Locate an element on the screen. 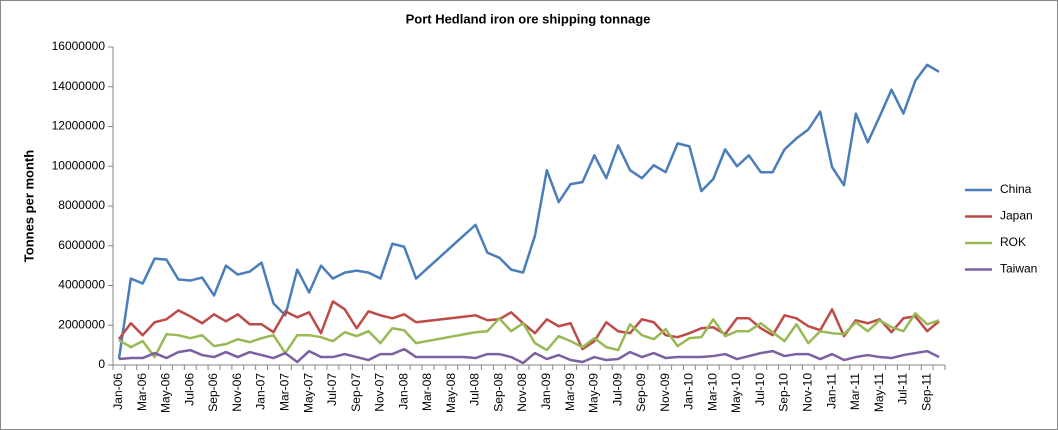 This screenshot has width=1058, height=430. x-tick-label: Mar-09 is located at coordinates (570, 392).